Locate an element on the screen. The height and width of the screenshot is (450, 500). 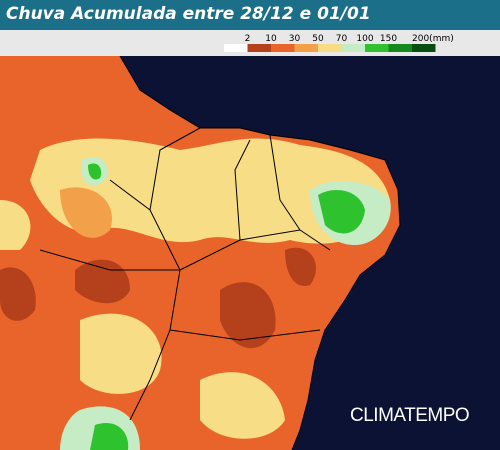
legend-label: 10 is located at coordinates (271, 39).